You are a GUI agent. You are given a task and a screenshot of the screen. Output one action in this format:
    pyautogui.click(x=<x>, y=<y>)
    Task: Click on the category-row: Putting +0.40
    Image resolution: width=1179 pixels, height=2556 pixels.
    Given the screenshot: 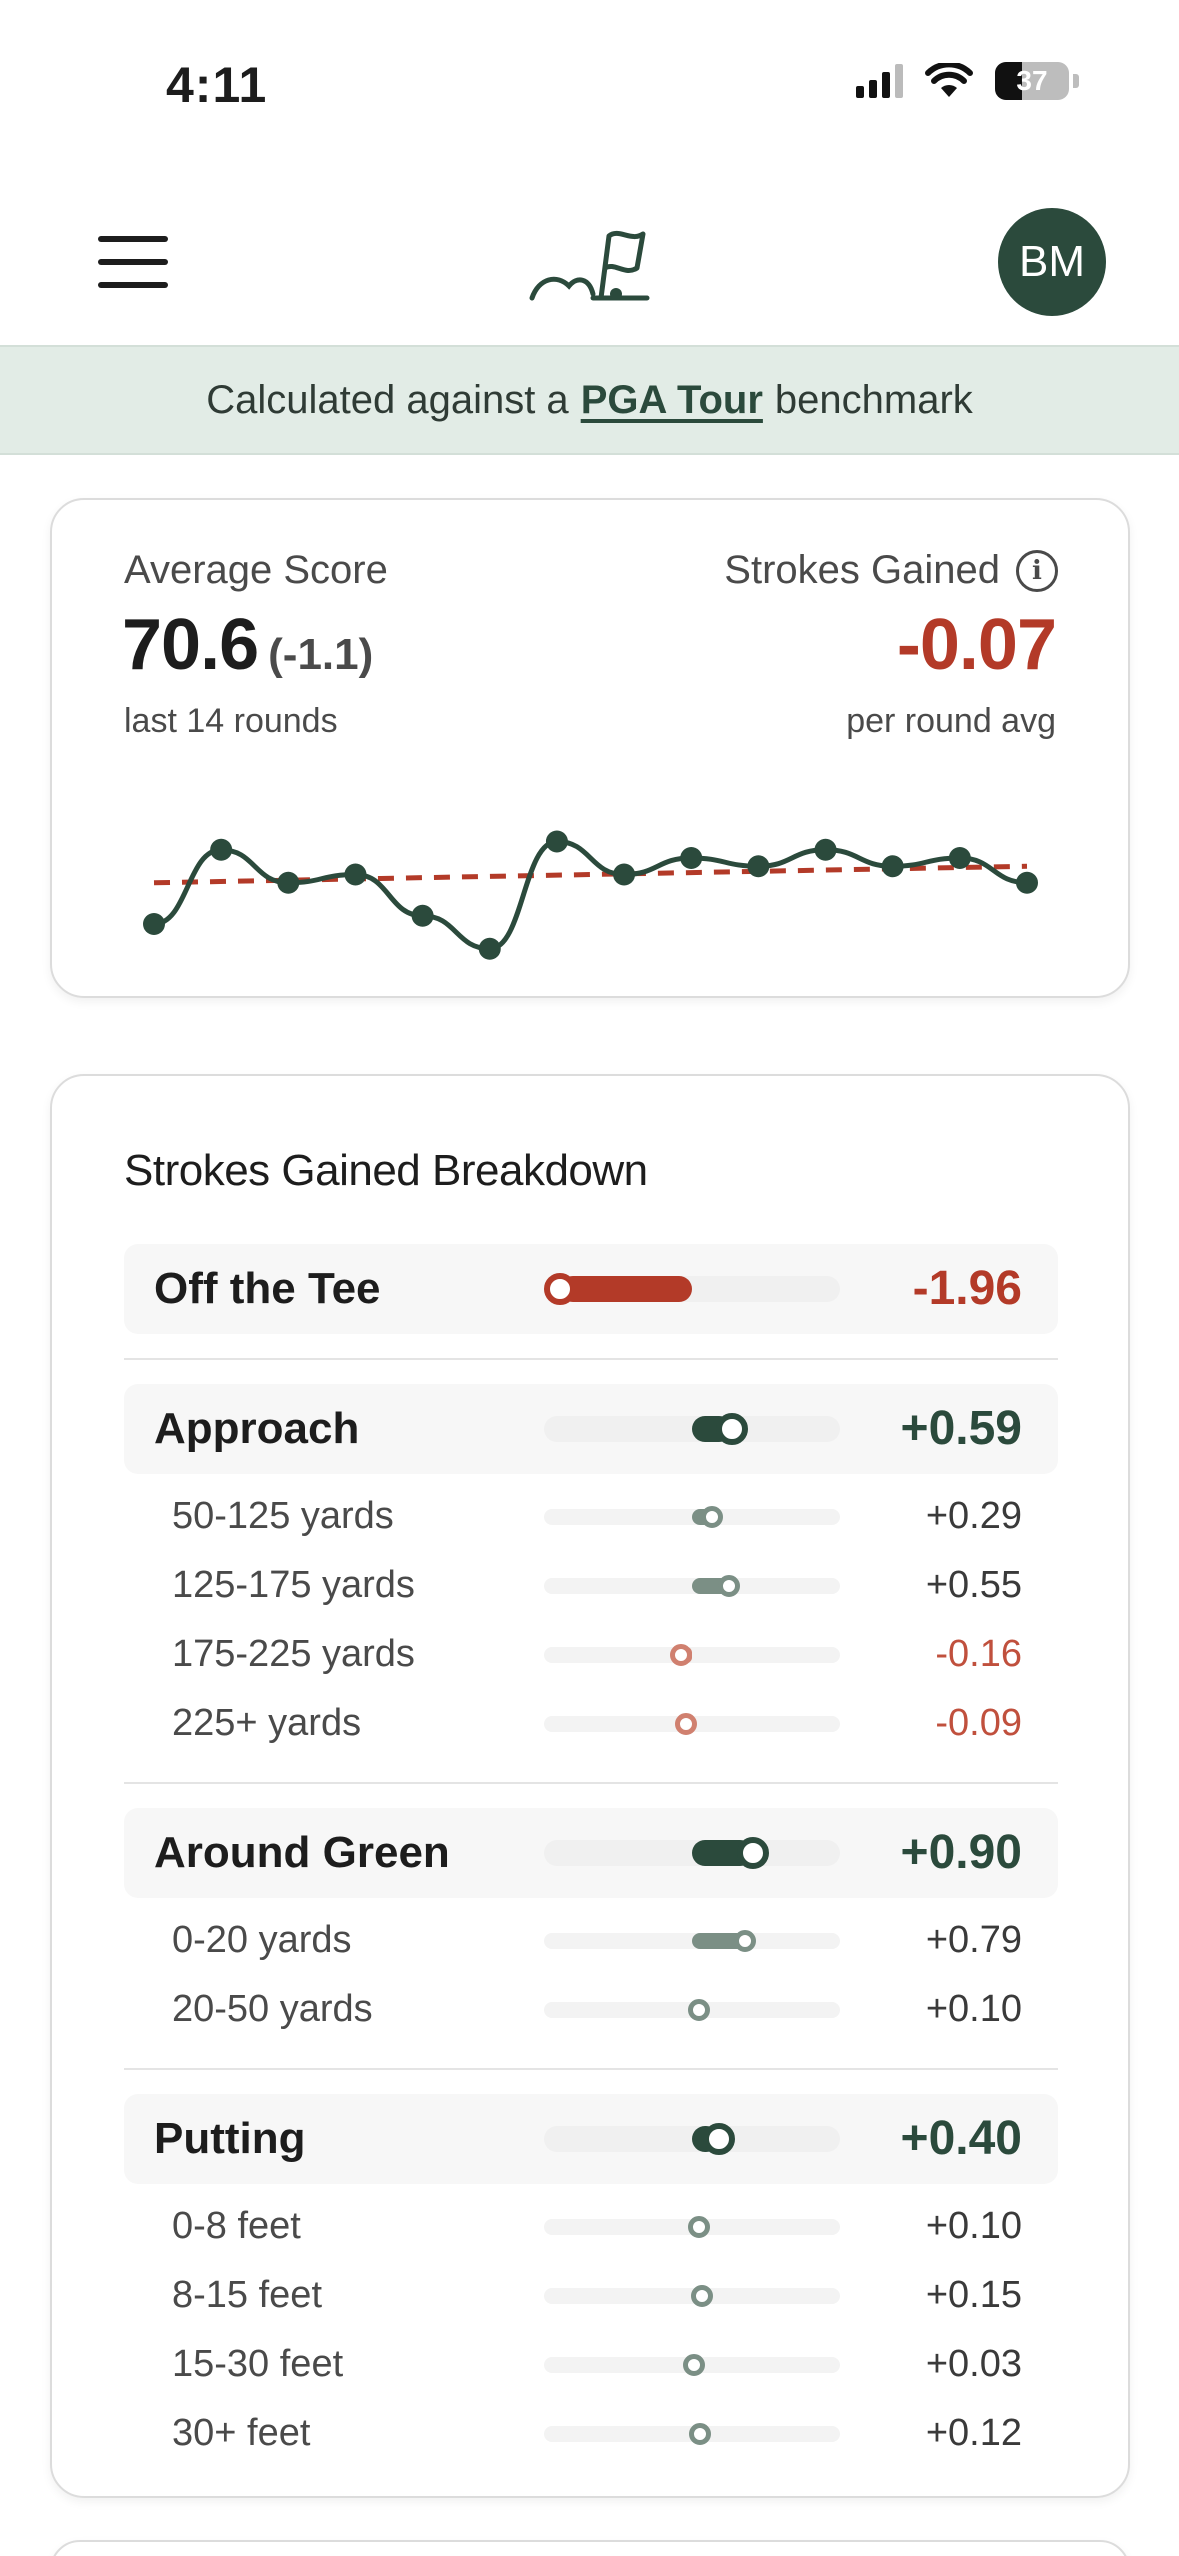 What is the action you would take?
    pyautogui.click(x=591, y=2139)
    